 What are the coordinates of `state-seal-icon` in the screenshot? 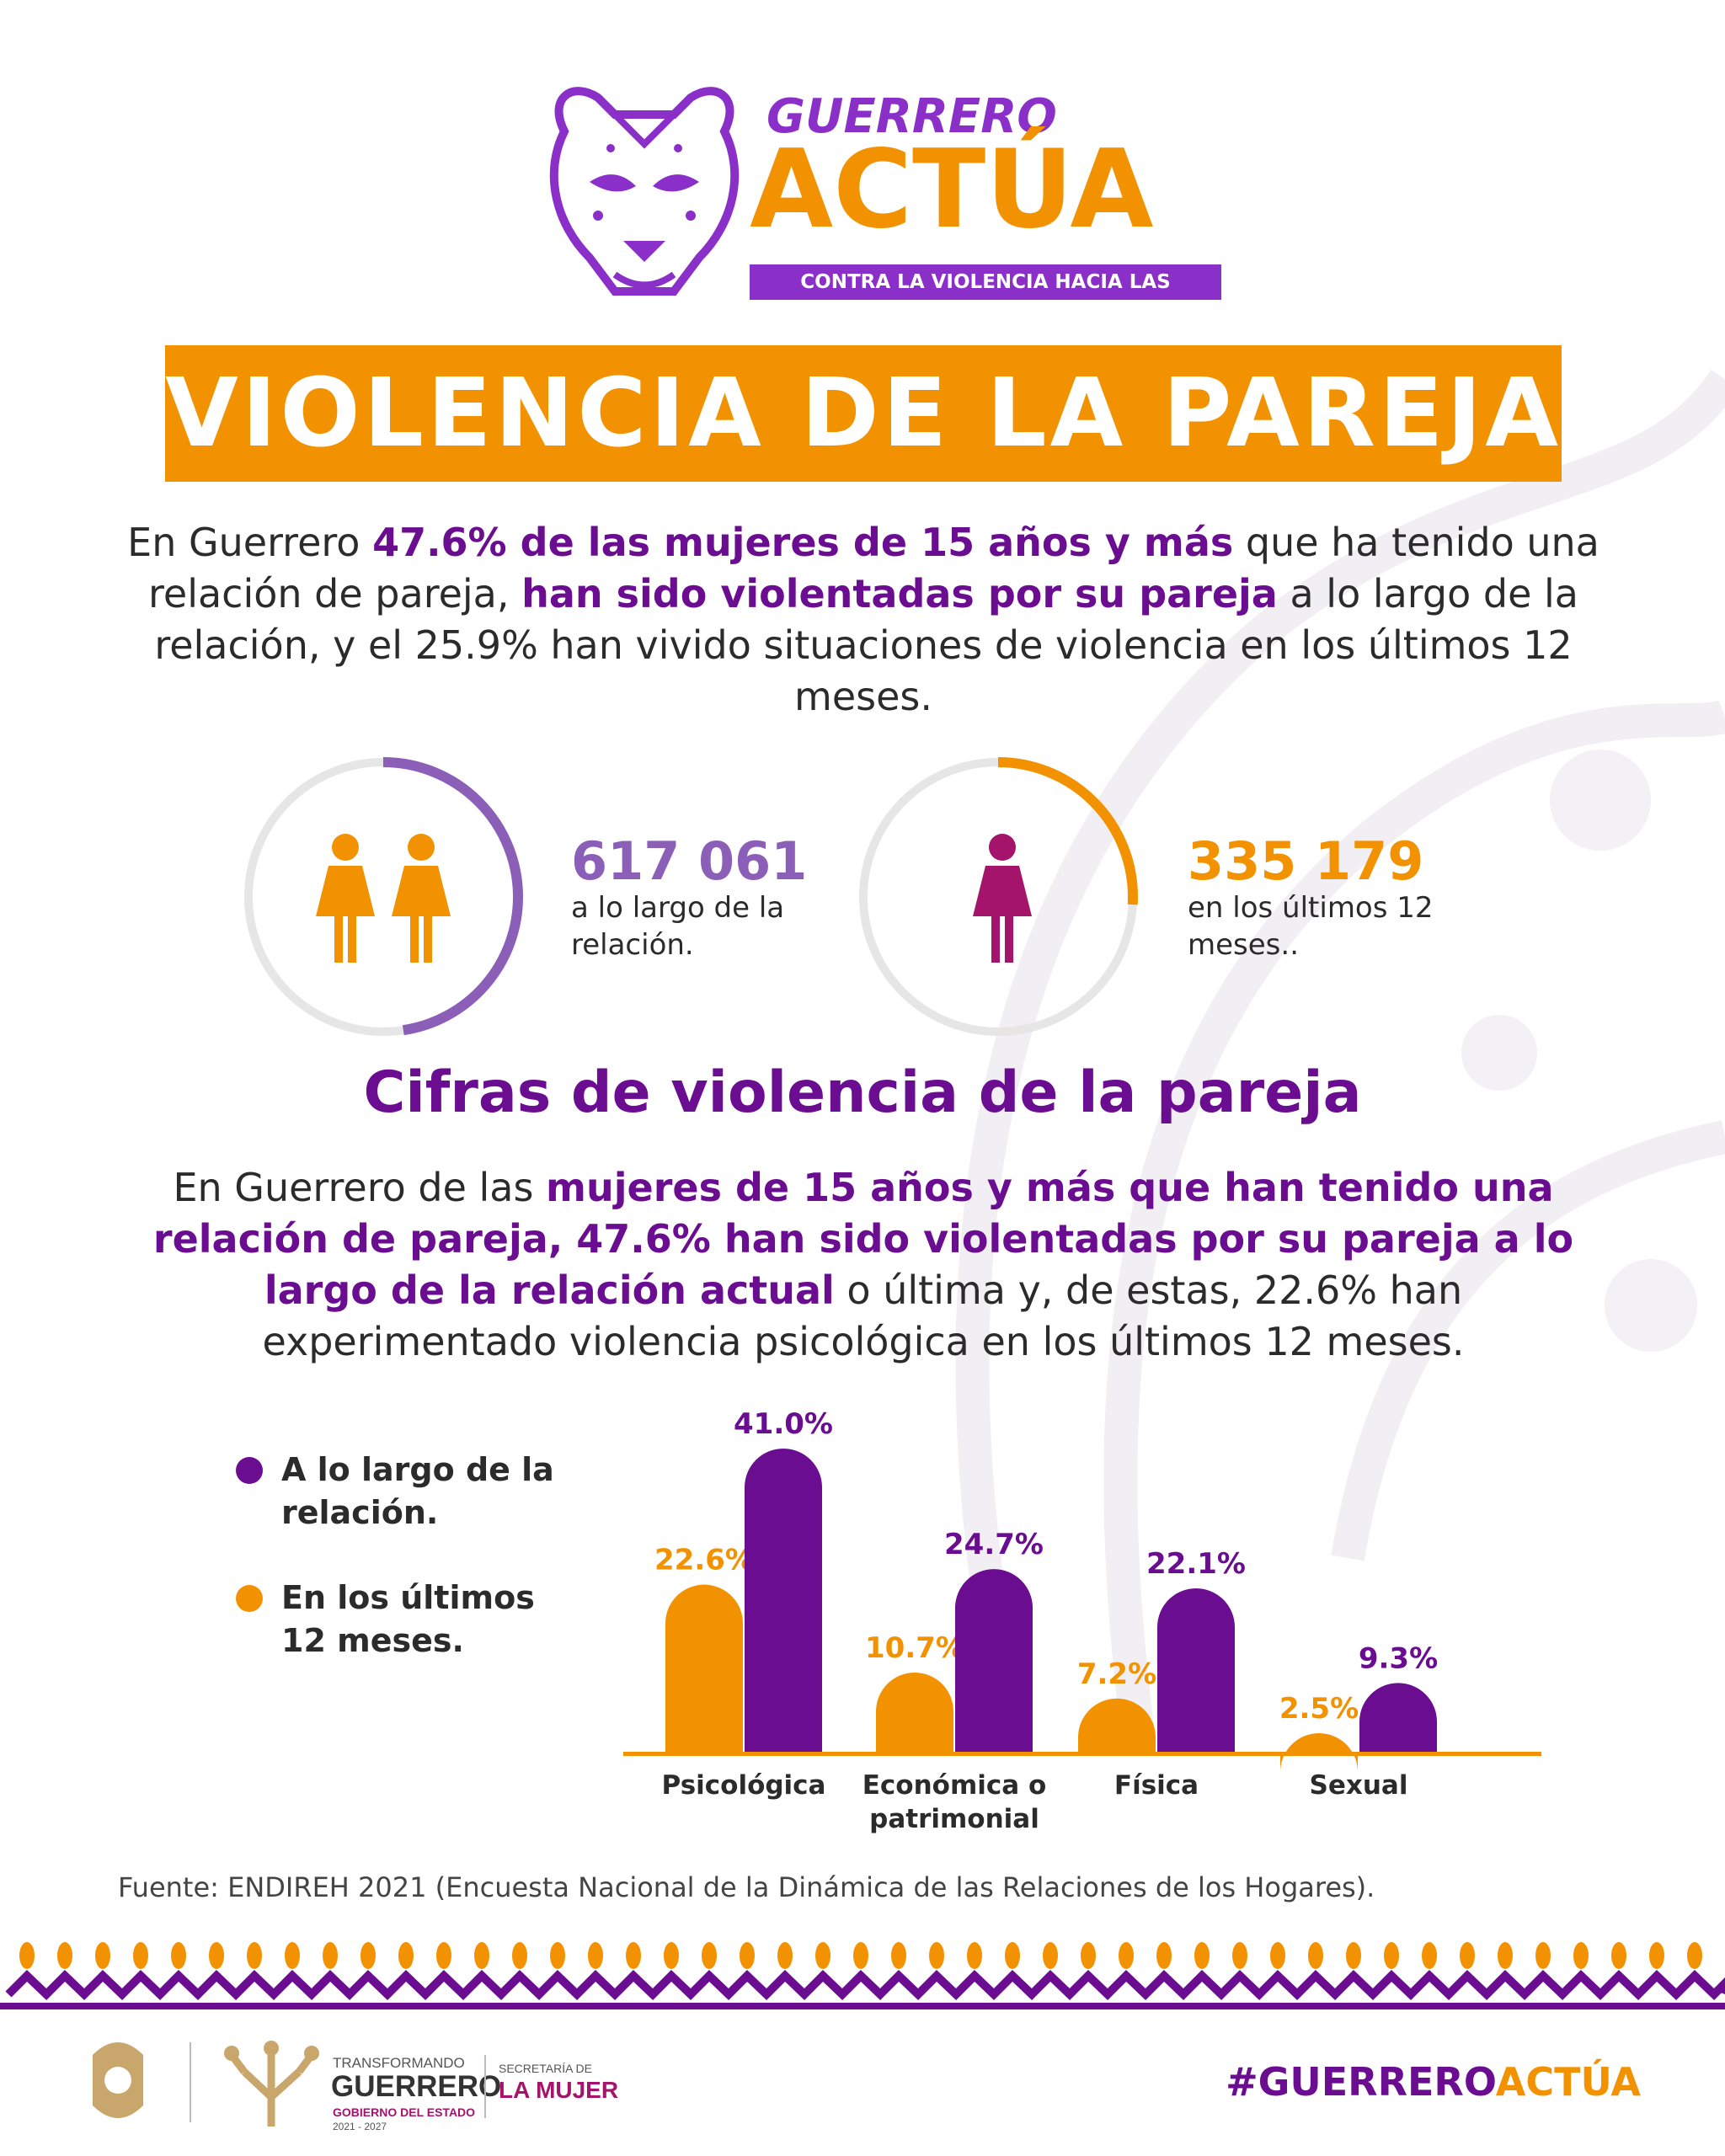 It's located at (118, 2080).